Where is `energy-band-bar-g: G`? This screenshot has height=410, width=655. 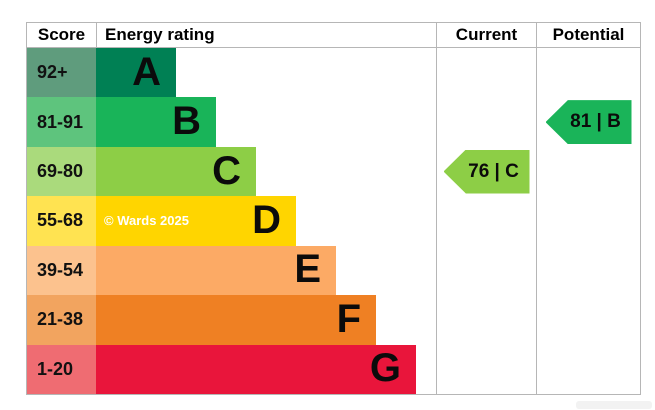 energy-band-bar-g: G is located at coordinates (256, 369).